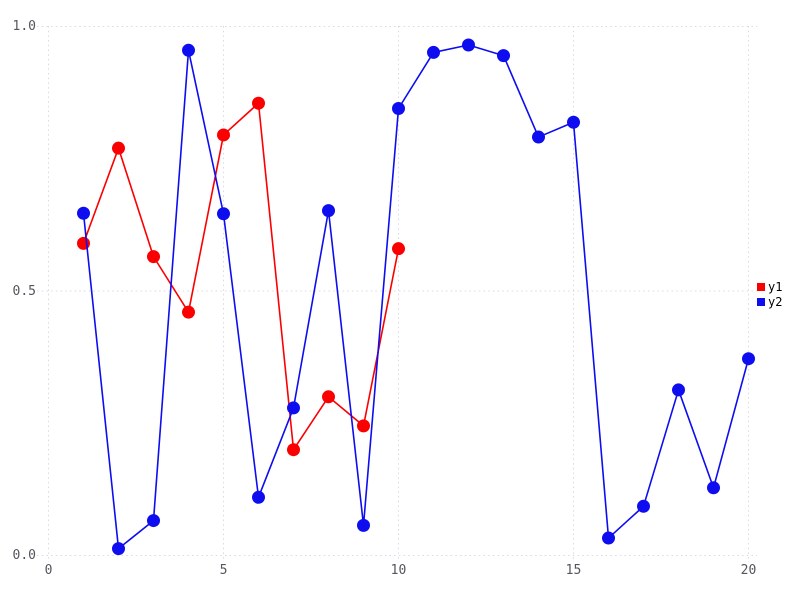 Image resolution: width=800 pixels, height=600 pixels. Describe the element at coordinates (24, 555) in the screenshot. I see `y-tick-label: 0.0` at that location.